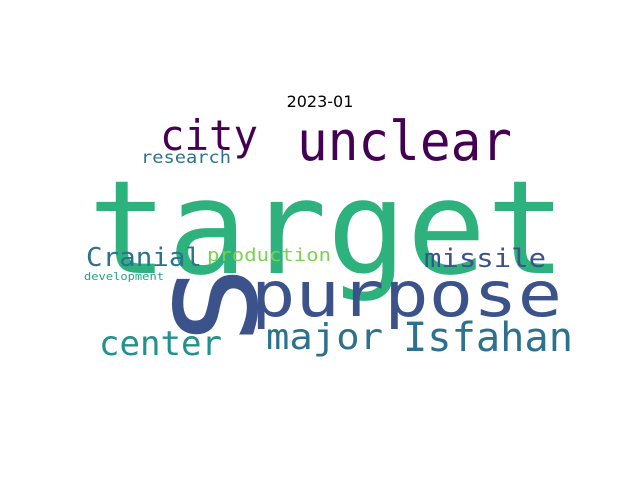 This screenshot has height=480, width=640. What do you see at coordinates (324, 337) in the screenshot?
I see `word-major: major` at bounding box center [324, 337].